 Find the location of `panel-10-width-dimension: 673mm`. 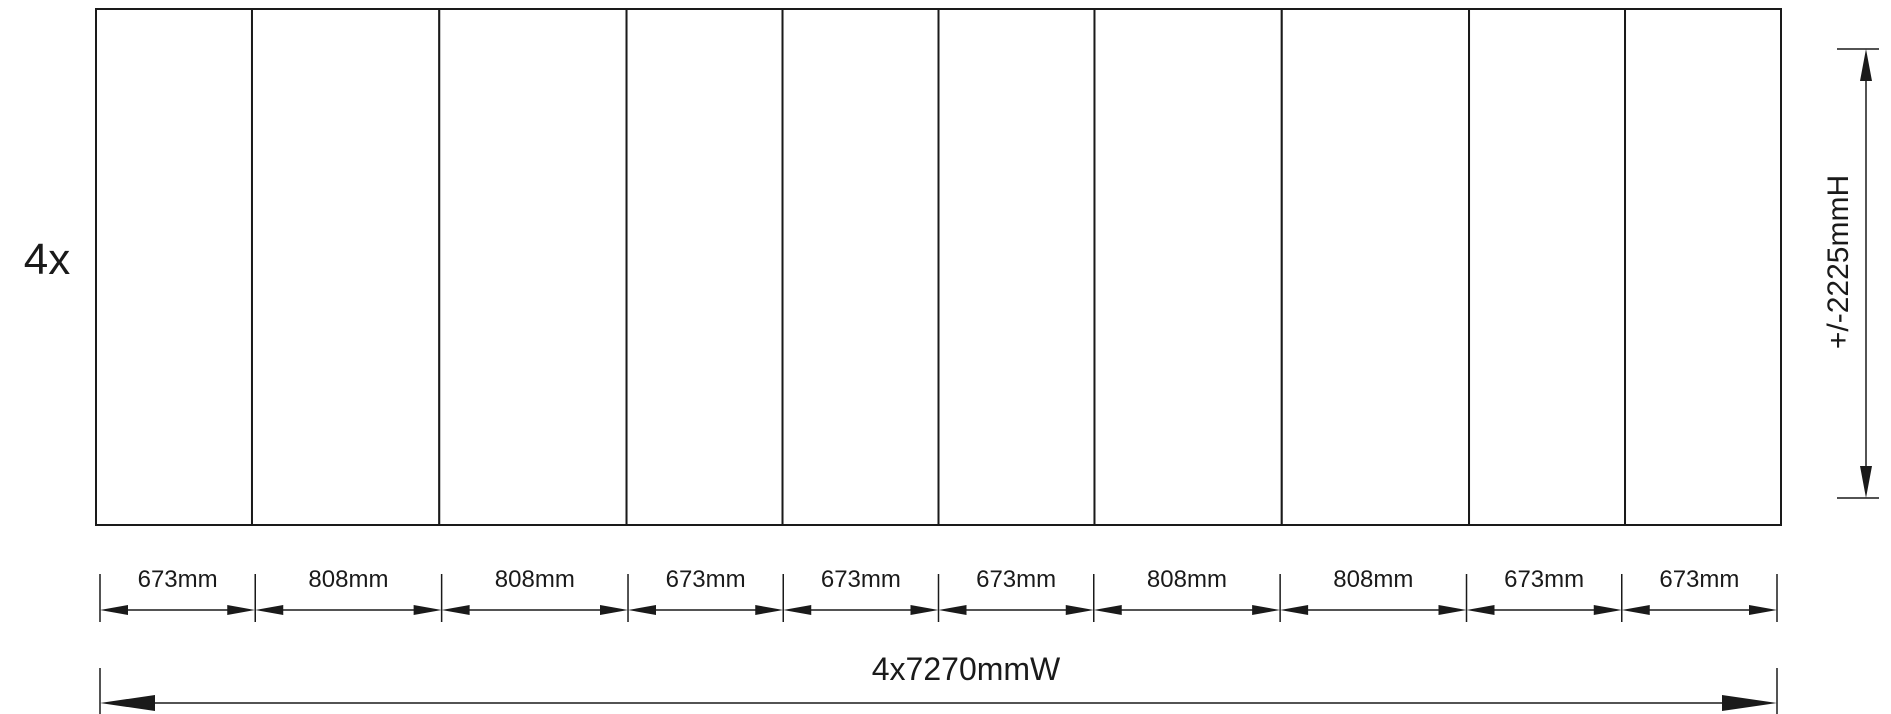

panel-10-width-dimension: 673mm is located at coordinates (1699, 594).